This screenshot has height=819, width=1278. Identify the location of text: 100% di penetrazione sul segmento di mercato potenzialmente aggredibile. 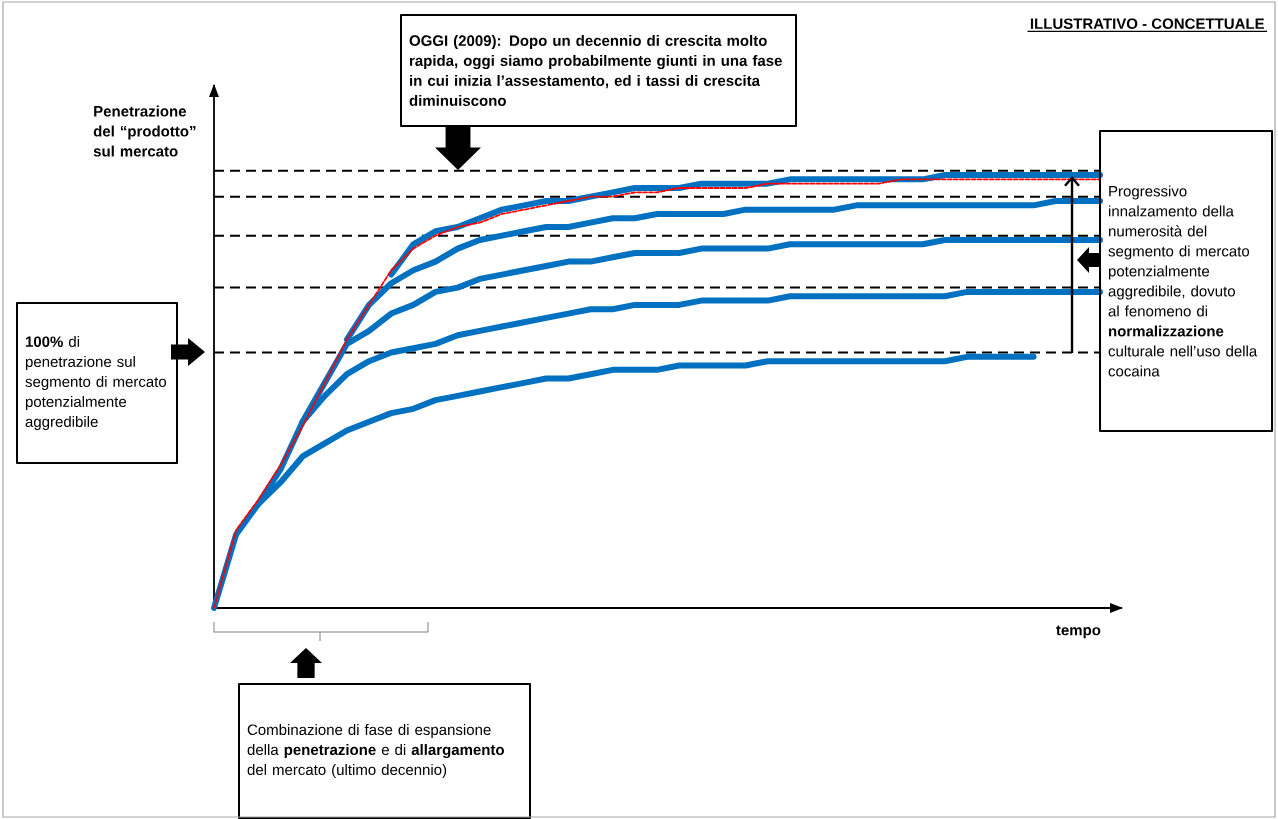
(96, 383).